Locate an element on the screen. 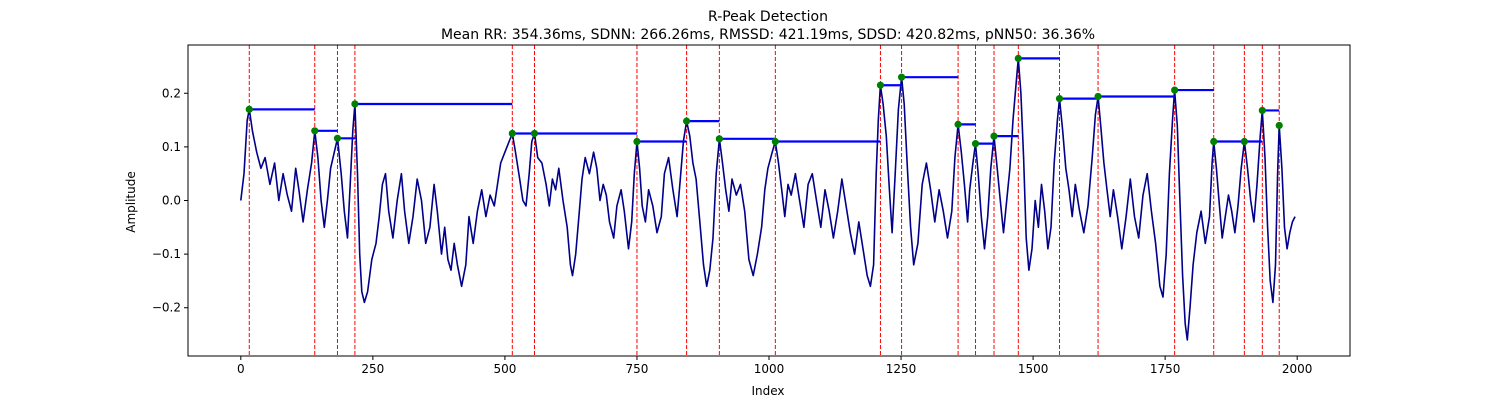  y-tick-label-3: 0.1 is located at coordinates (171, 147).